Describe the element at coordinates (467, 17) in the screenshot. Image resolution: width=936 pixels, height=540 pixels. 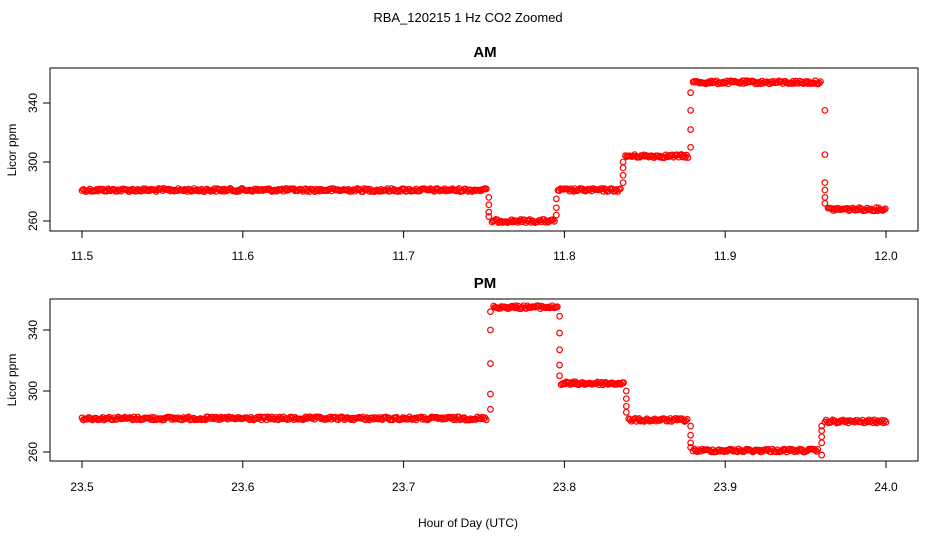
I see `figure-title: RBA_120215 1 Hz CO2 Zoomed` at that location.